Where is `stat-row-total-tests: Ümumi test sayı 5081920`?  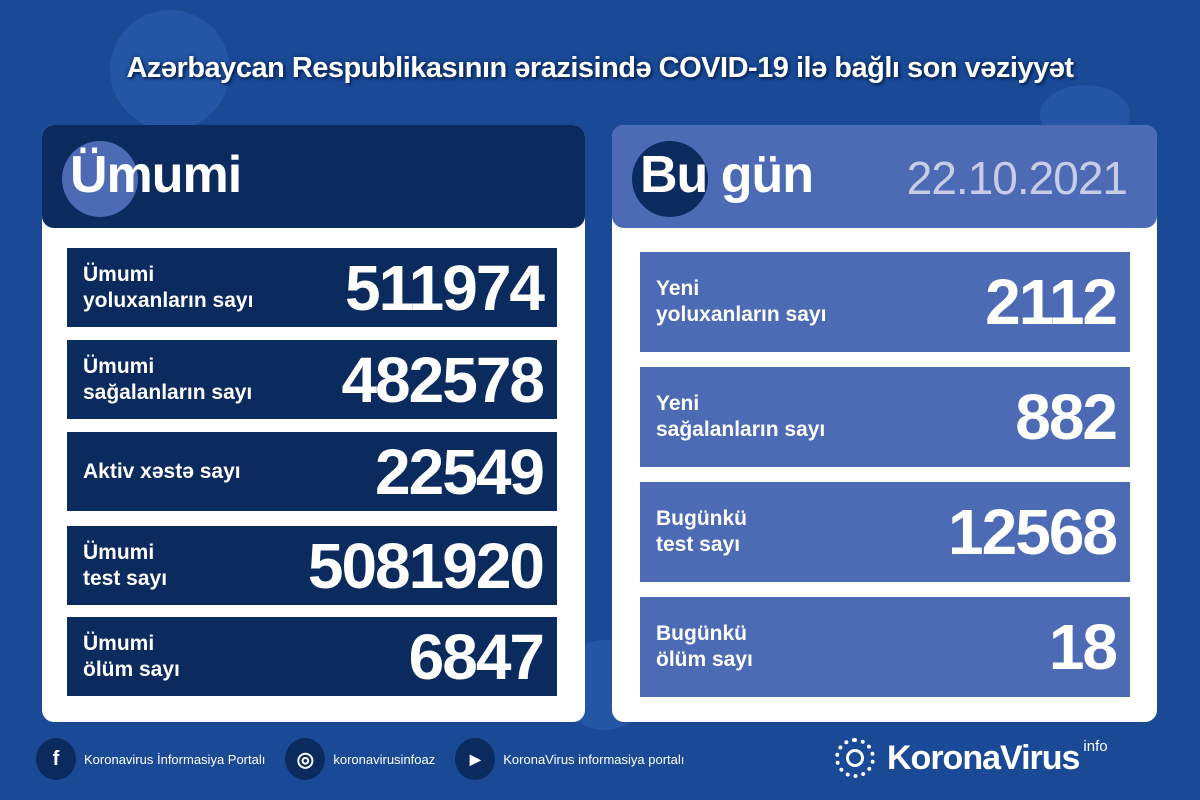 stat-row-total-tests: Ümumi test sayı 5081920 is located at coordinates (312, 565).